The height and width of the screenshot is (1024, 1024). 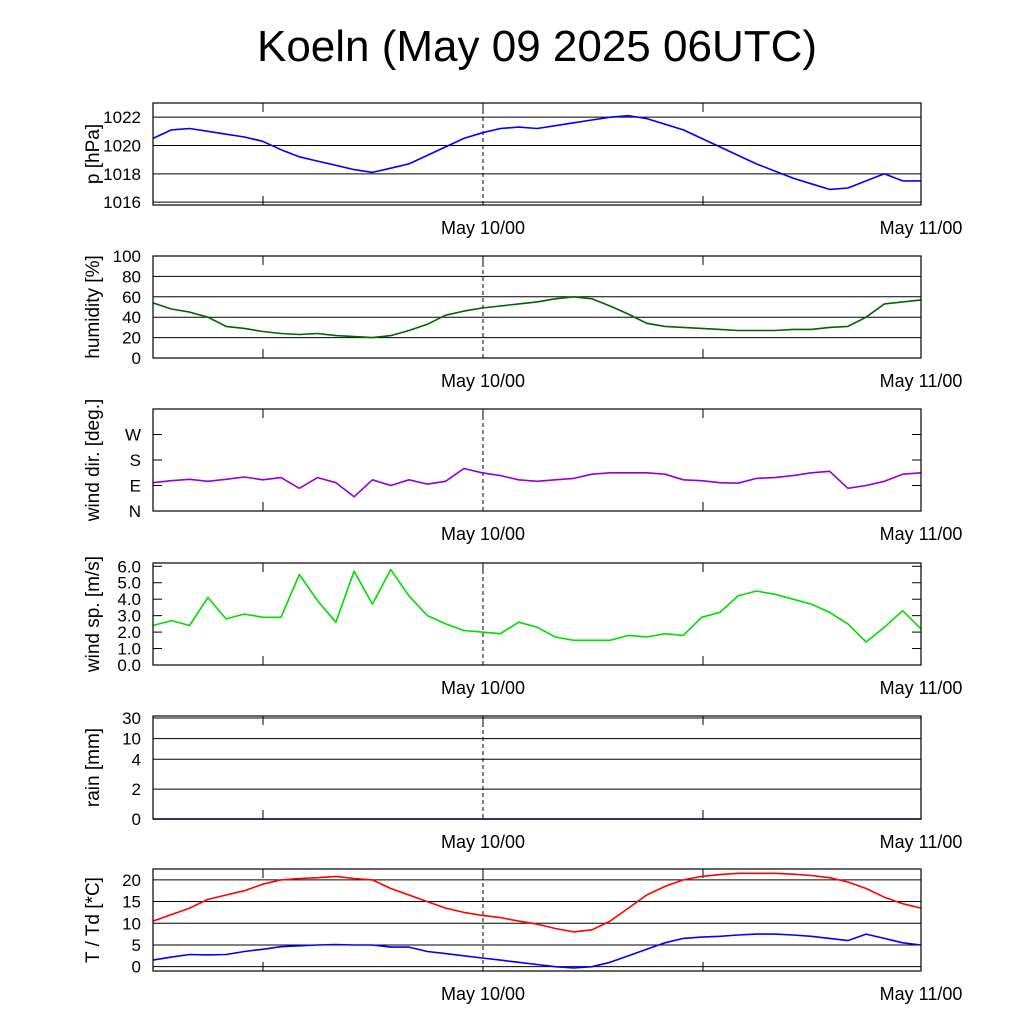 What do you see at coordinates (93, 306) in the screenshot?
I see `y-axis-label: humidity [%]` at bounding box center [93, 306].